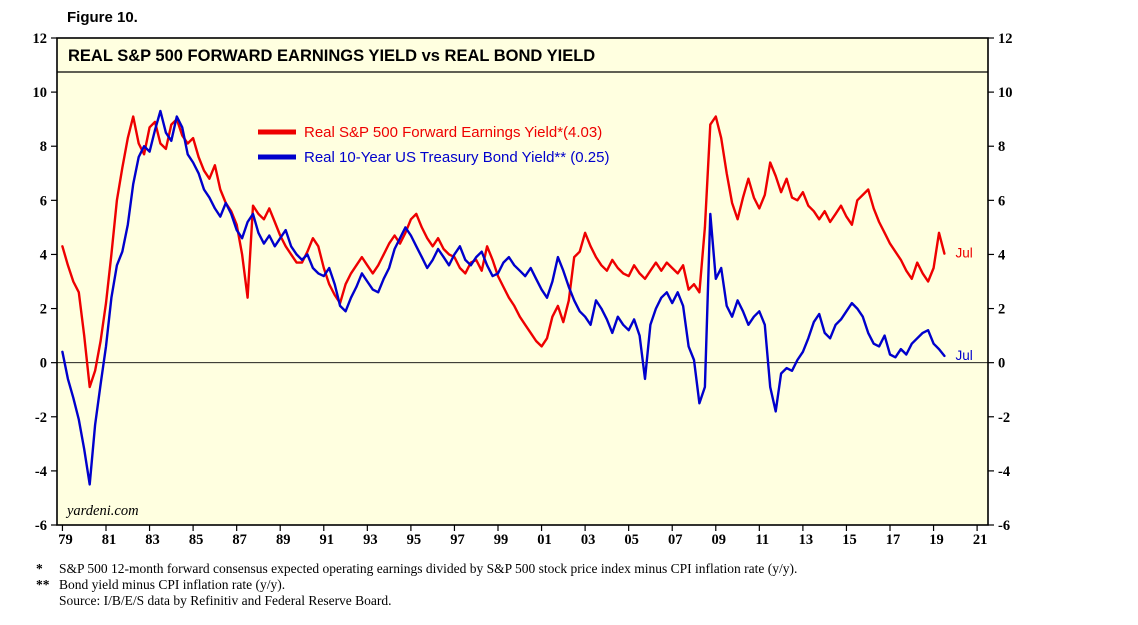 The width and height of the screenshot is (1138, 625). What do you see at coordinates (43, 364) in the screenshot?
I see `y-tick-label-left: 0` at bounding box center [43, 364].